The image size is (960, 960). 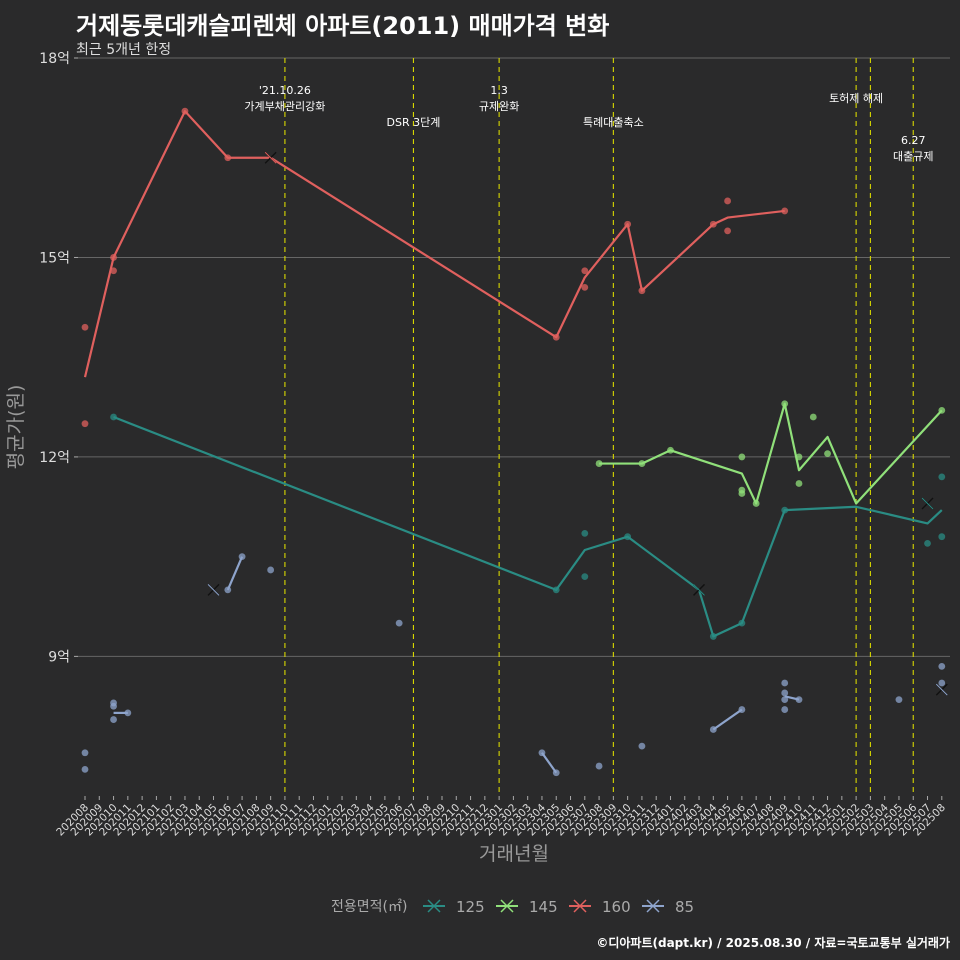 What do you see at coordinates (54, 458) in the screenshot?
I see `y-tick-label: 12억` at bounding box center [54, 458].